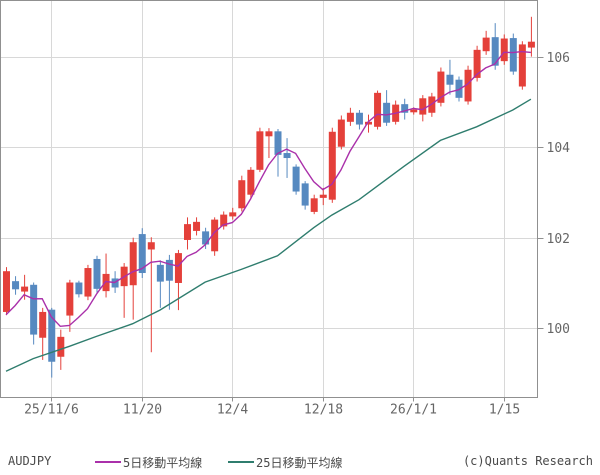 This screenshot has width=600, height=475. I want to click on ma5-legend-swatch, so click(108, 462).